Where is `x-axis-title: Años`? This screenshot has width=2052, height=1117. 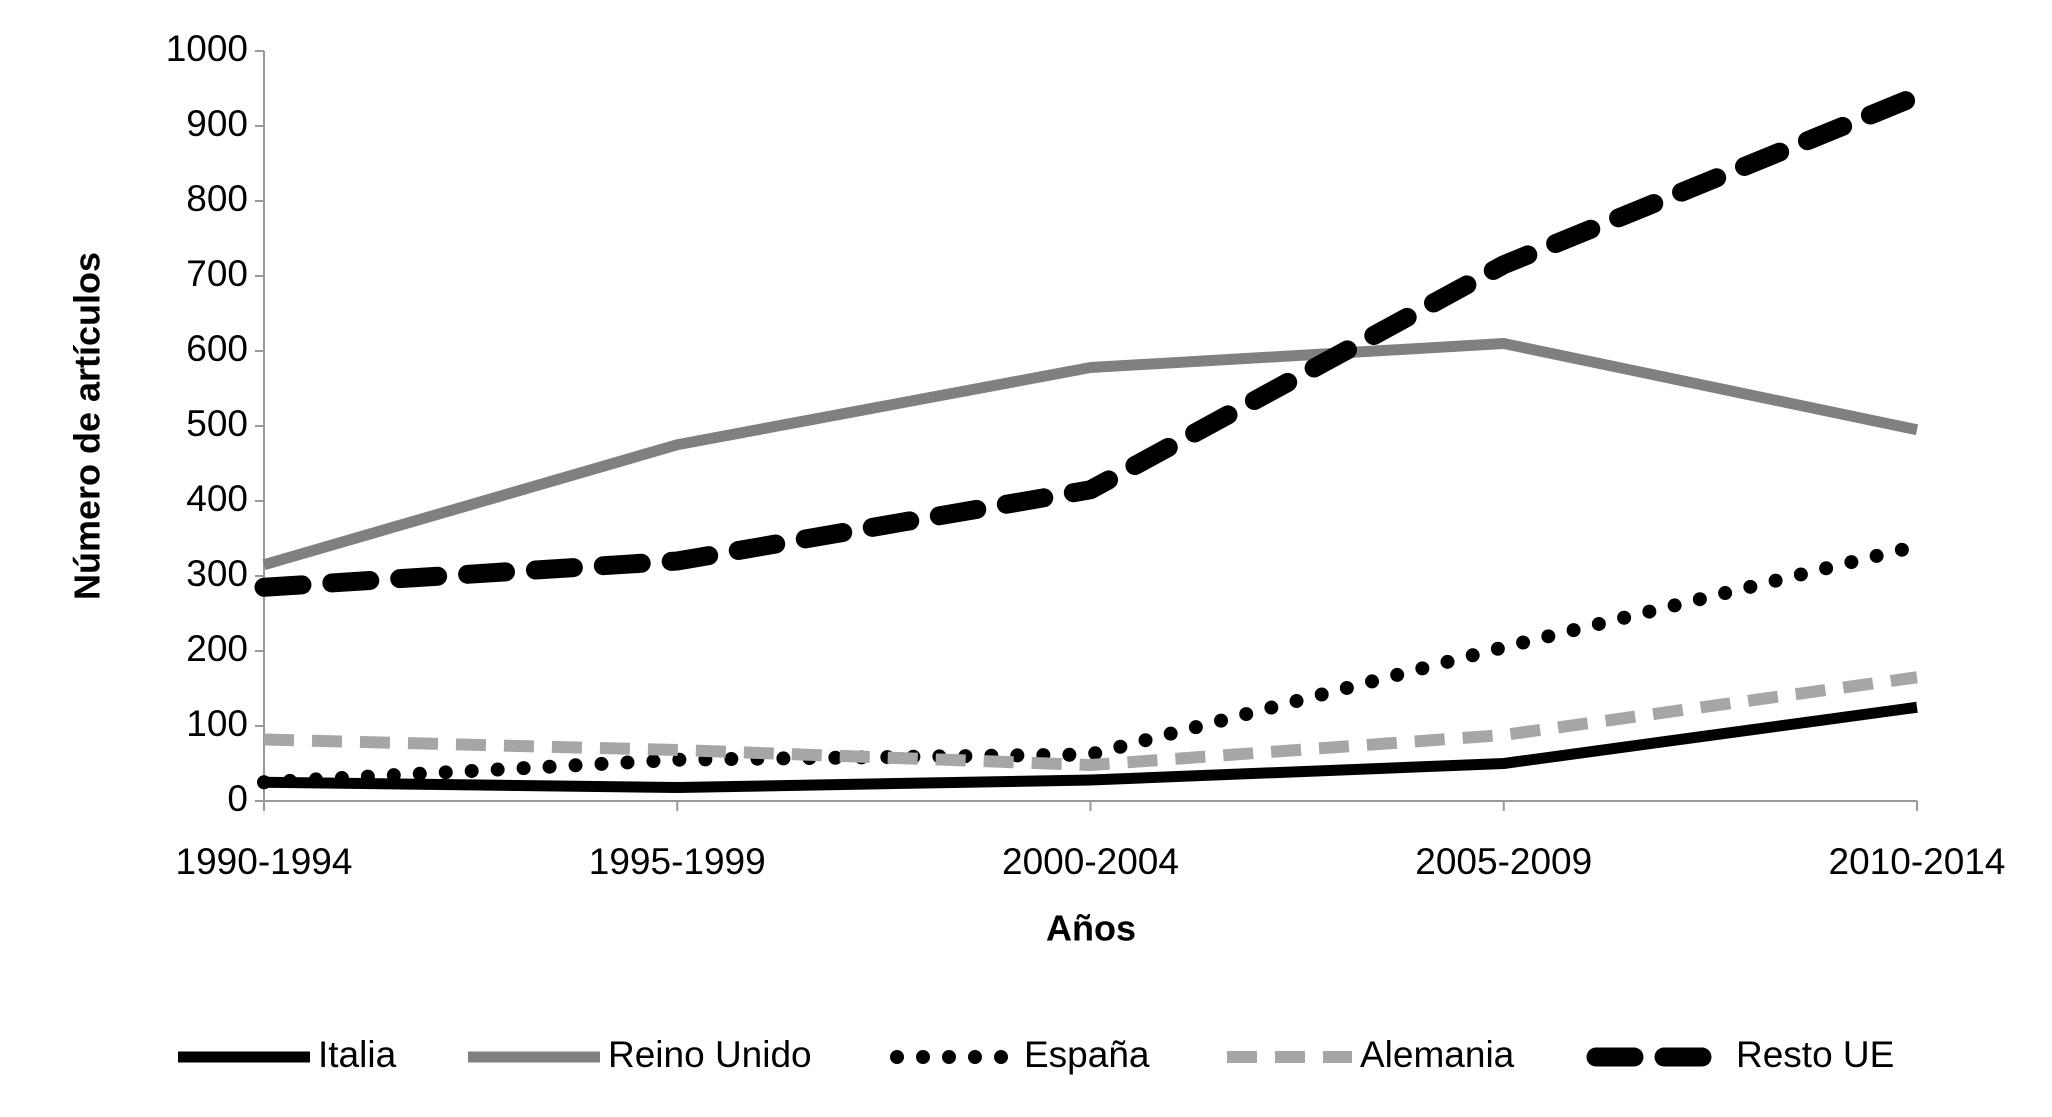 x-axis-title: Años is located at coordinates (1091, 928).